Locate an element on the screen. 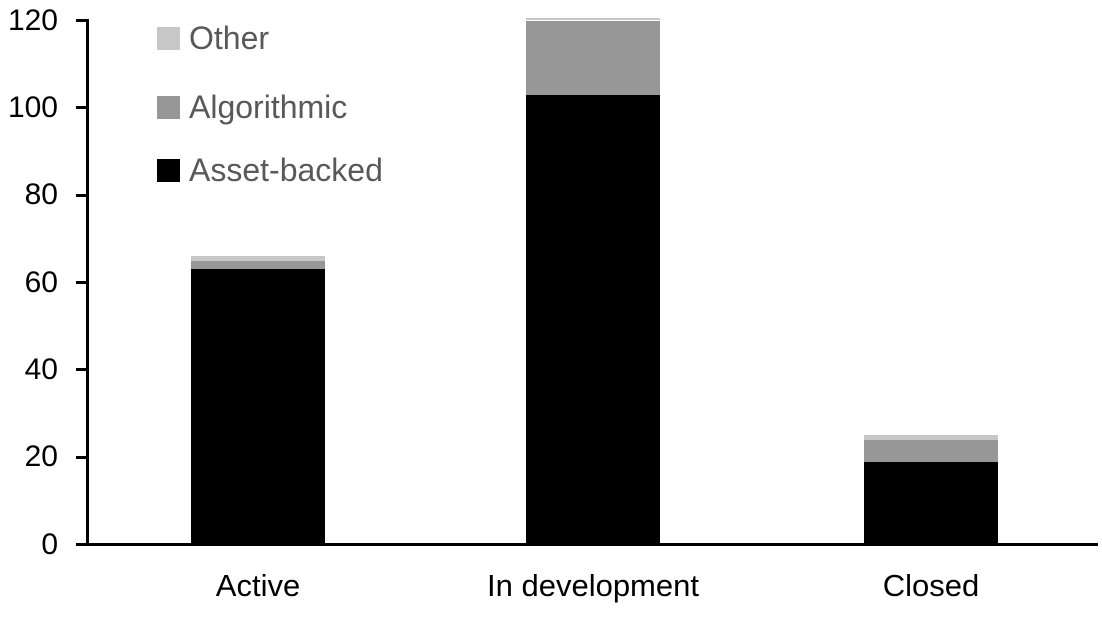 Image resolution: width=1102 pixels, height=618 pixels. y-tick-label: 0 is located at coordinates (49, 544).